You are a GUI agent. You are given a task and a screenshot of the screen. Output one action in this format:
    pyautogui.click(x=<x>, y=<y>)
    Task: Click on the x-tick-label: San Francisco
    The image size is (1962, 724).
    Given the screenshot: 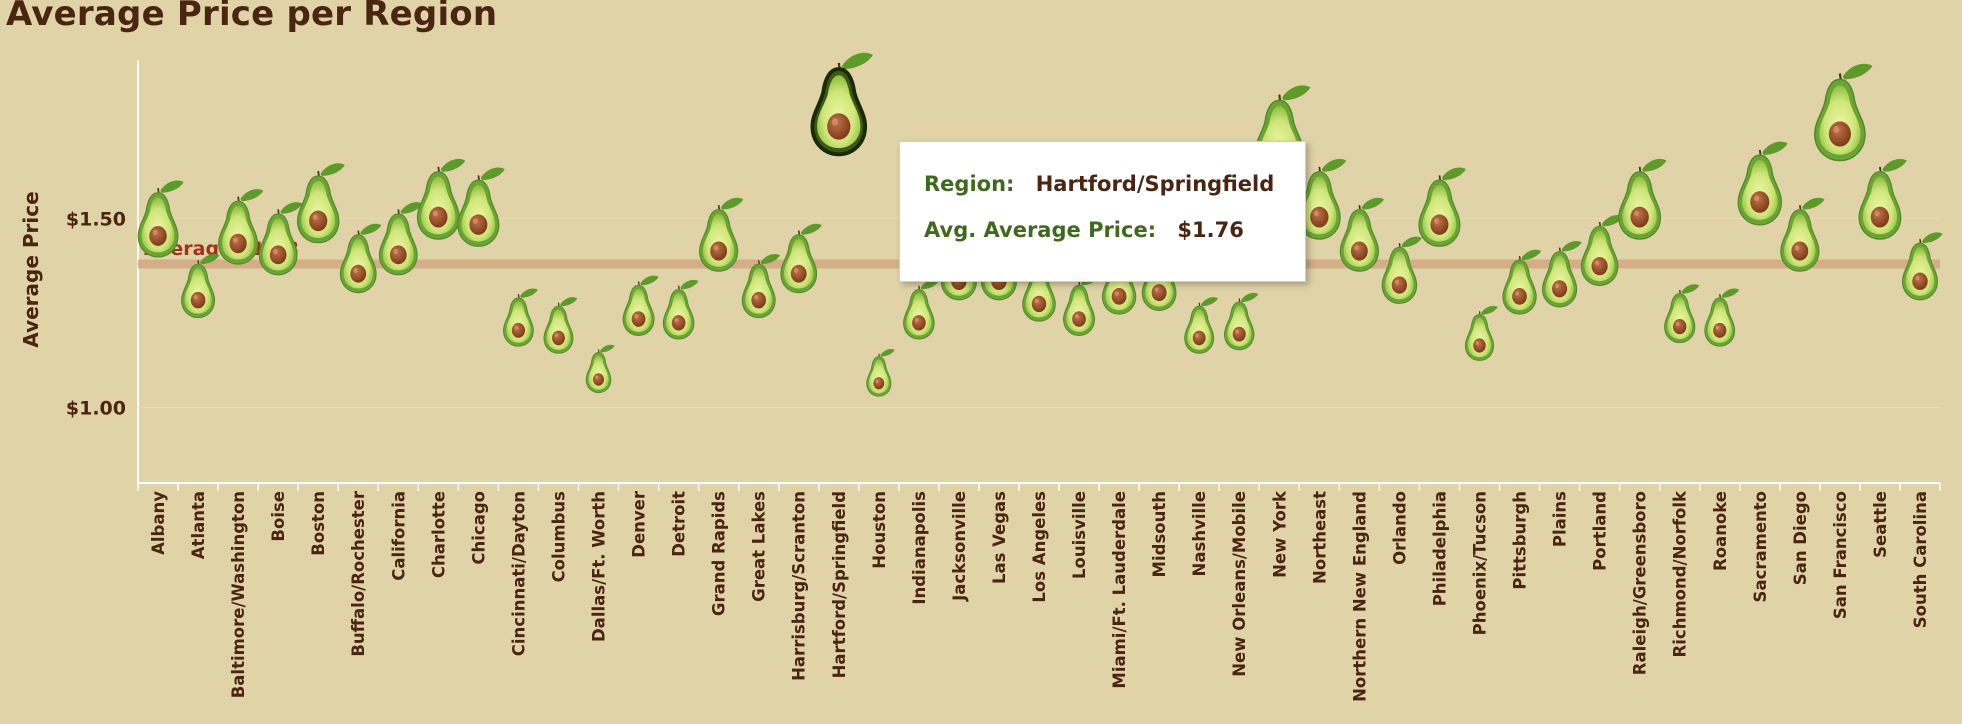 What is the action you would take?
    pyautogui.click(x=1840, y=555)
    